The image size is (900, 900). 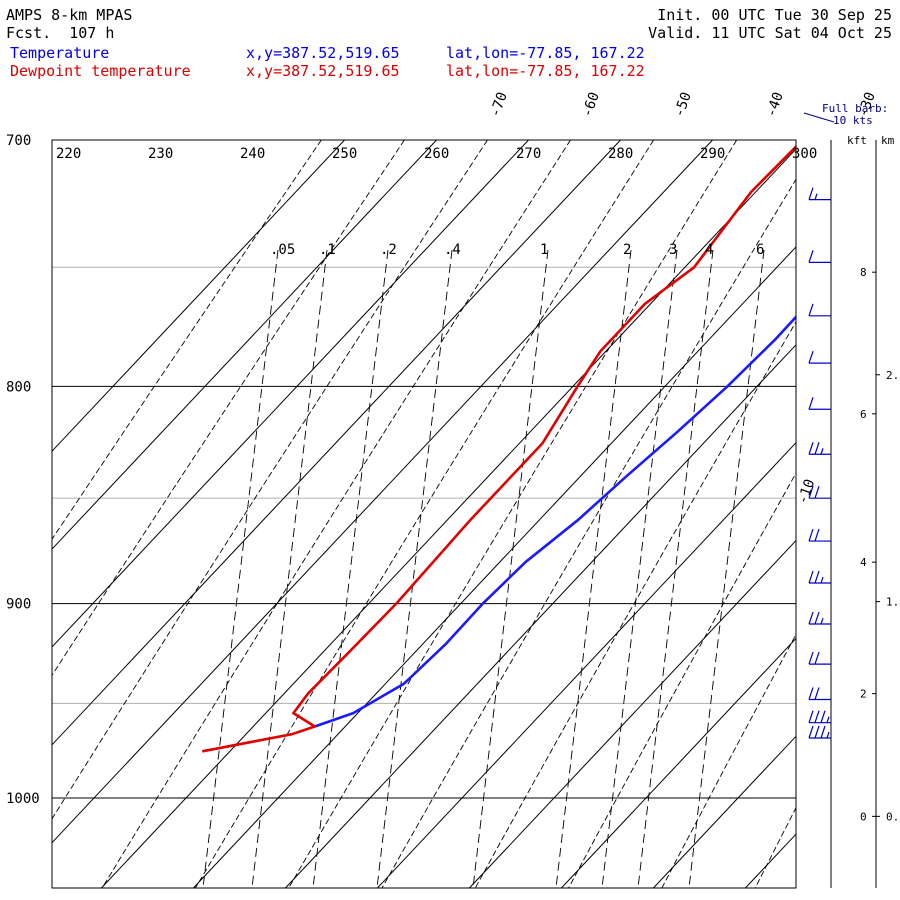 I want to click on kft-label-2: 2, so click(x=863, y=694).